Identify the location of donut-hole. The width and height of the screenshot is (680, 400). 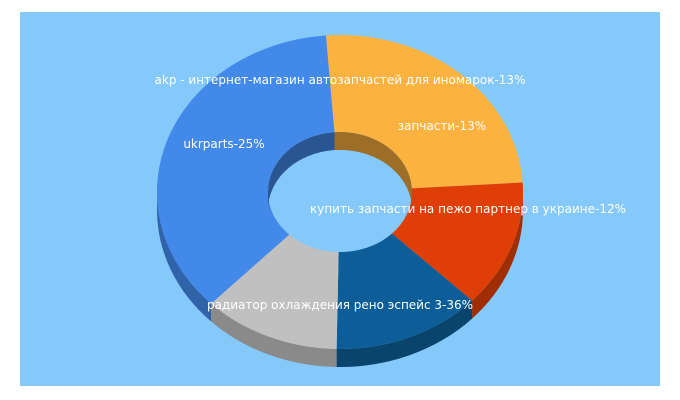
(340, 192).